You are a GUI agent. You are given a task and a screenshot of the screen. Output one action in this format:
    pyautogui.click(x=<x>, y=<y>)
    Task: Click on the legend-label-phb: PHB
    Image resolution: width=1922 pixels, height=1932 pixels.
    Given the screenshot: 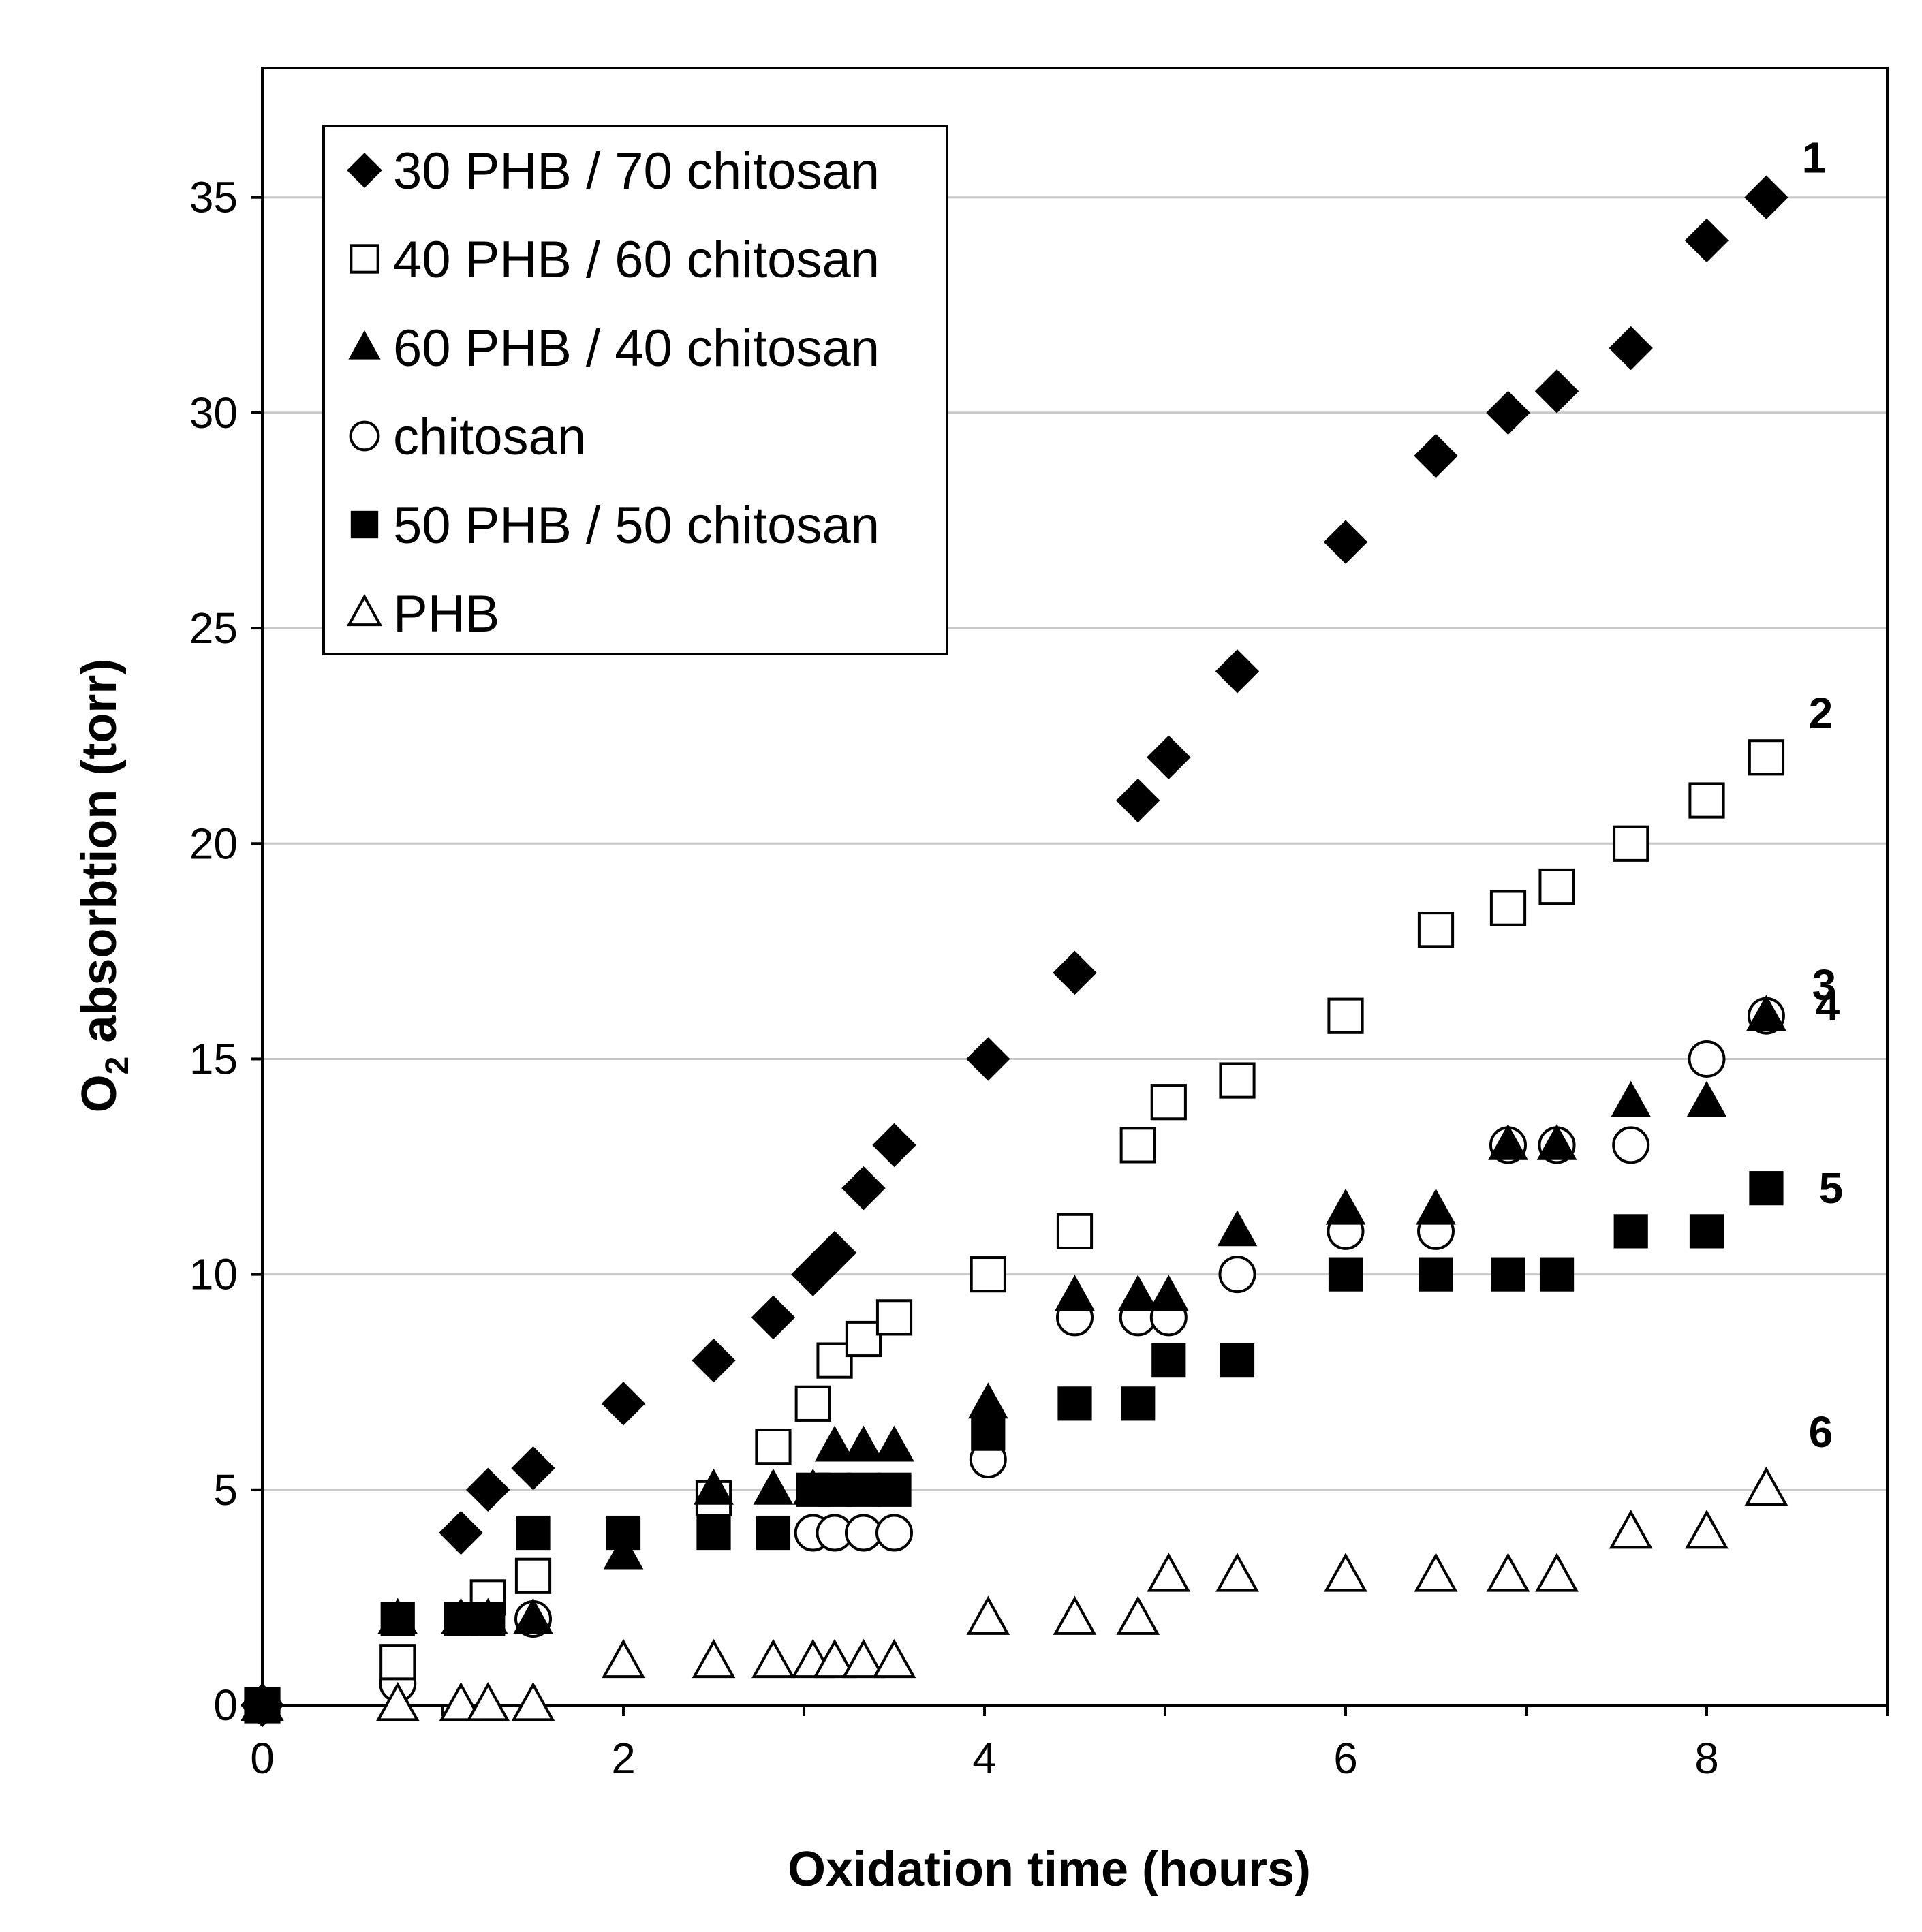 What is the action you would take?
    pyautogui.click(x=446, y=614)
    